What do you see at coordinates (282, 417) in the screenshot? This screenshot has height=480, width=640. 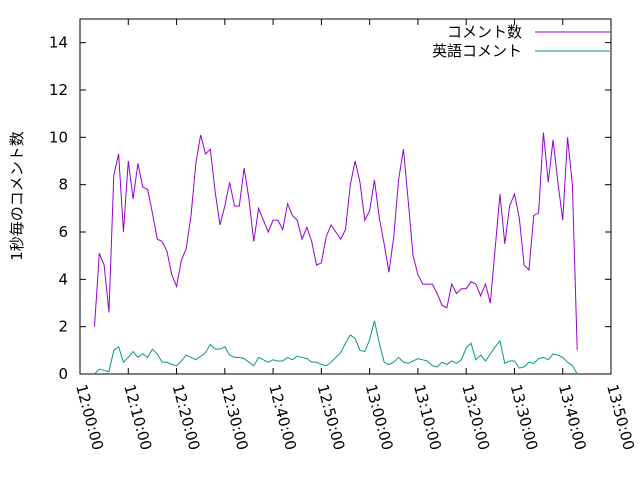 I see `x-tick-label: 12:40:00` at bounding box center [282, 417].